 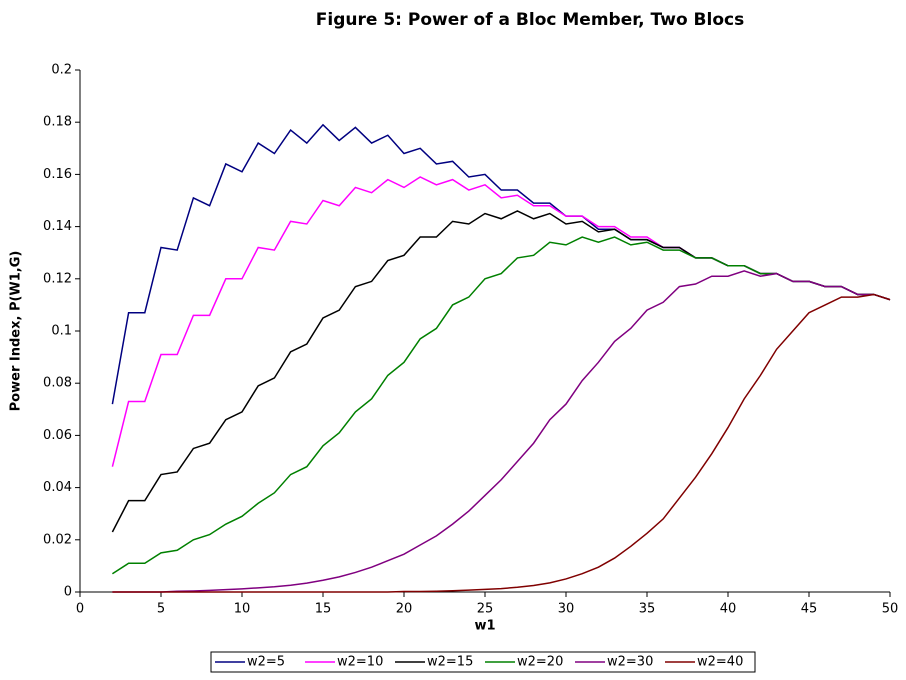 What do you see at coordinates (68, 592) in the screenshot?
I see `y-tick-label: 0` at bounding box center [68, 592].